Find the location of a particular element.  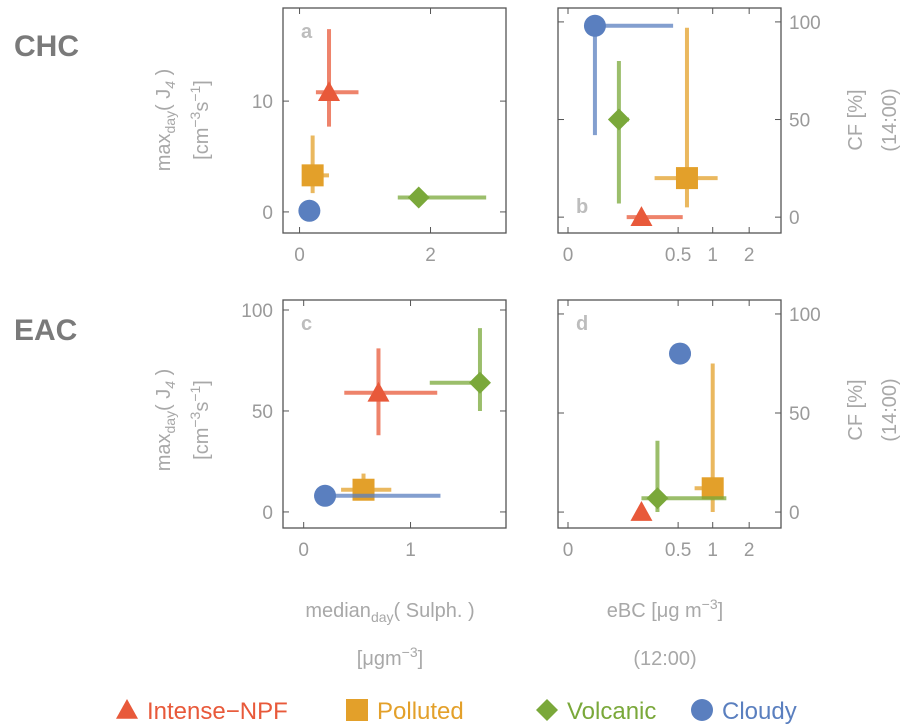

xlabel-right-line2: (12:00) is located at coordinates (664, 659).